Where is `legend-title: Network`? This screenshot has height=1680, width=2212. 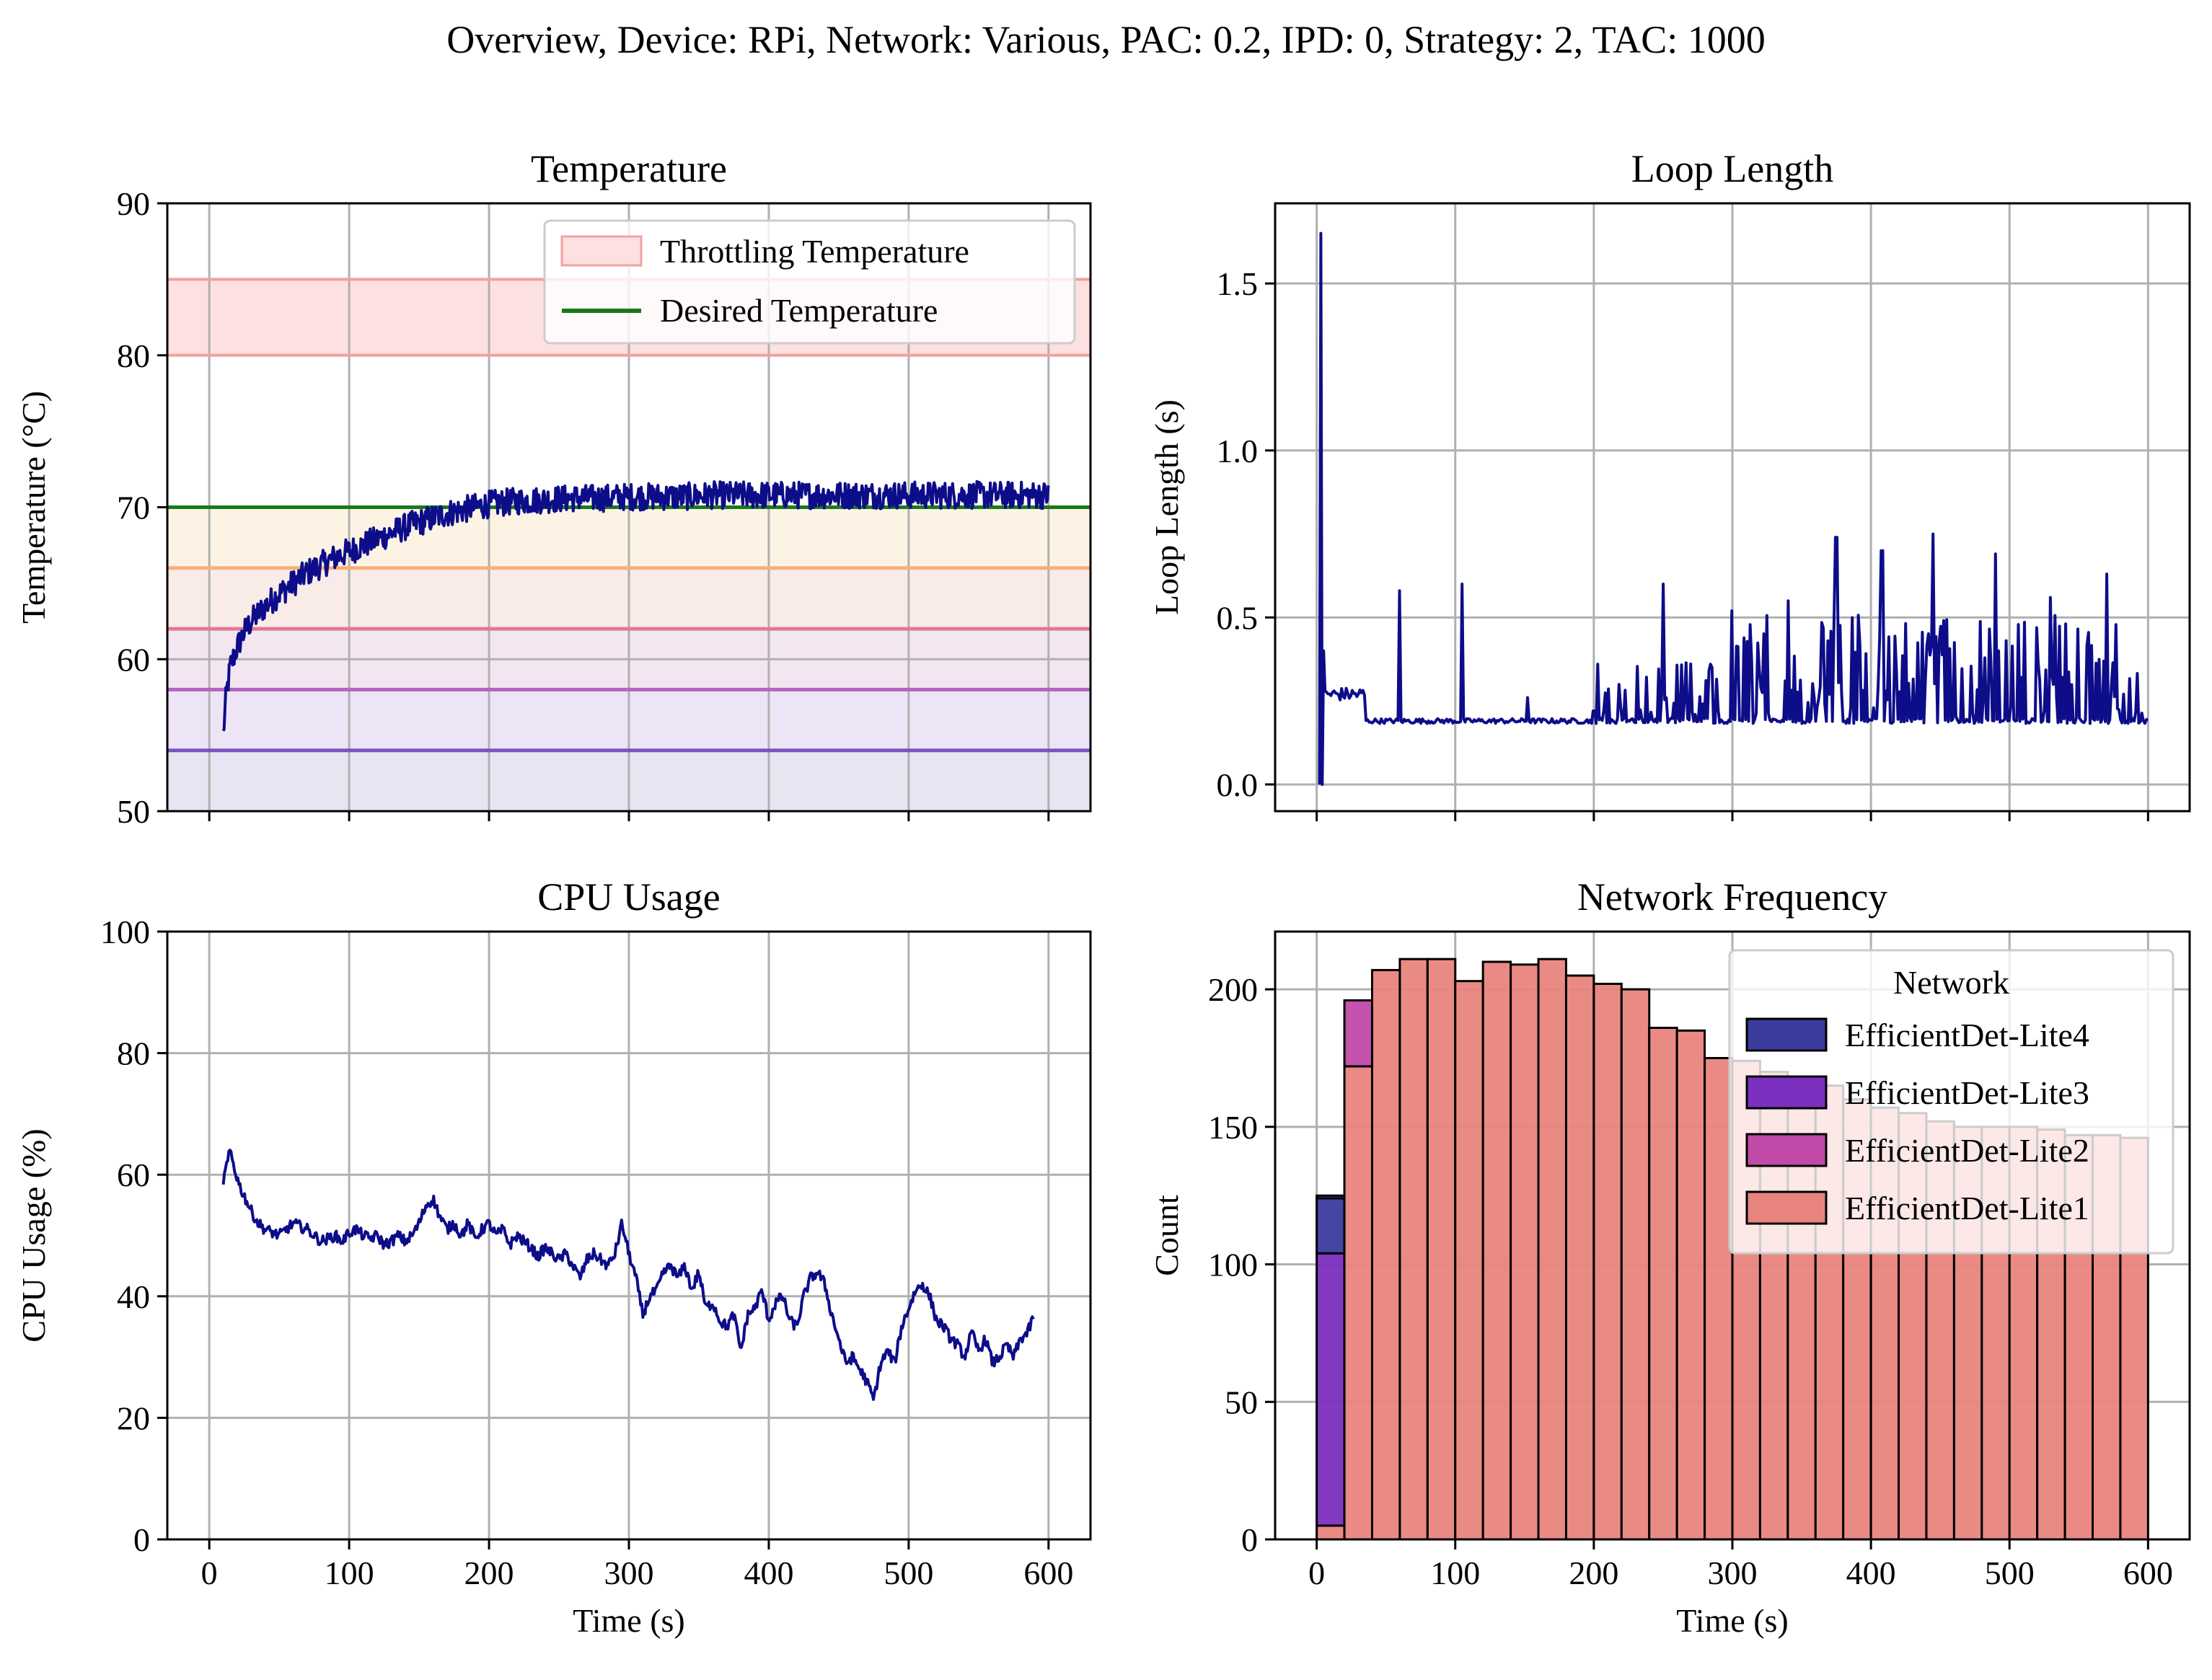 legend-title: Network is located at coordinates (1951, 982).